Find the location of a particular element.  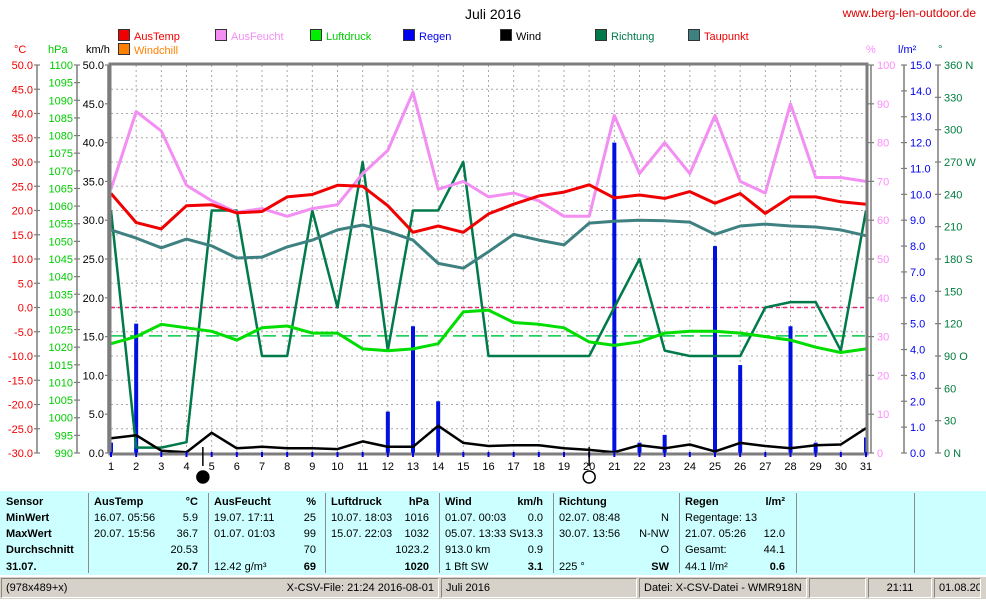

tick-hpa-5: 1075 is located at coordinates (61, 154).